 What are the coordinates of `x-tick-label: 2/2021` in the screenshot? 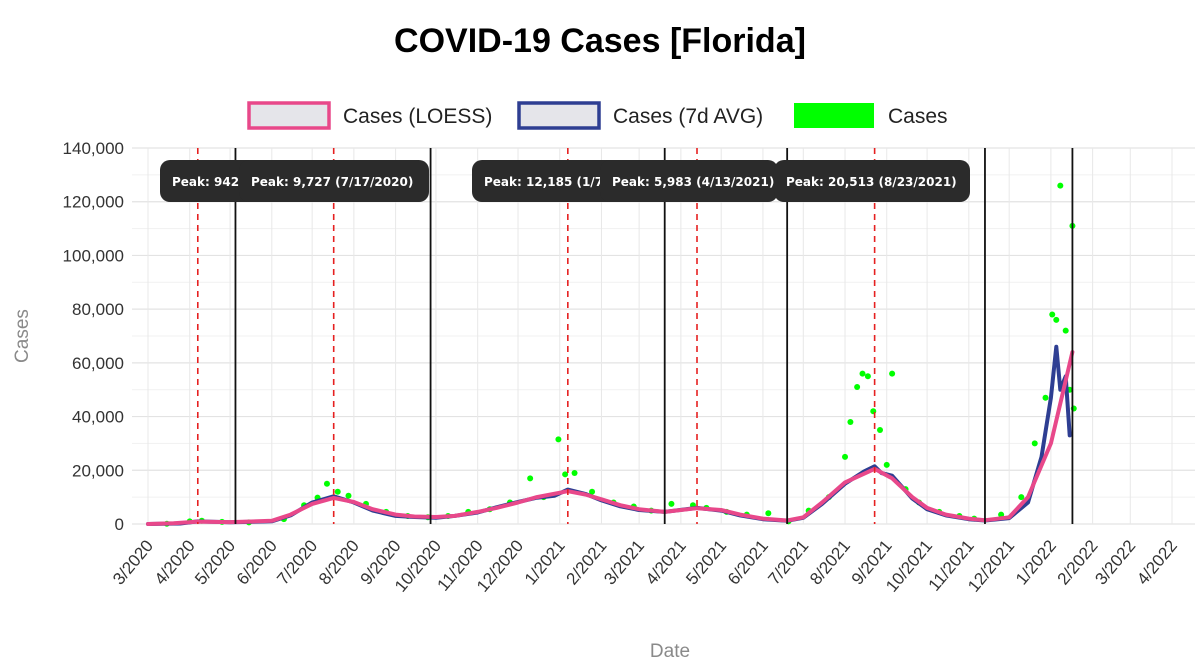 It's located at (587, 562).